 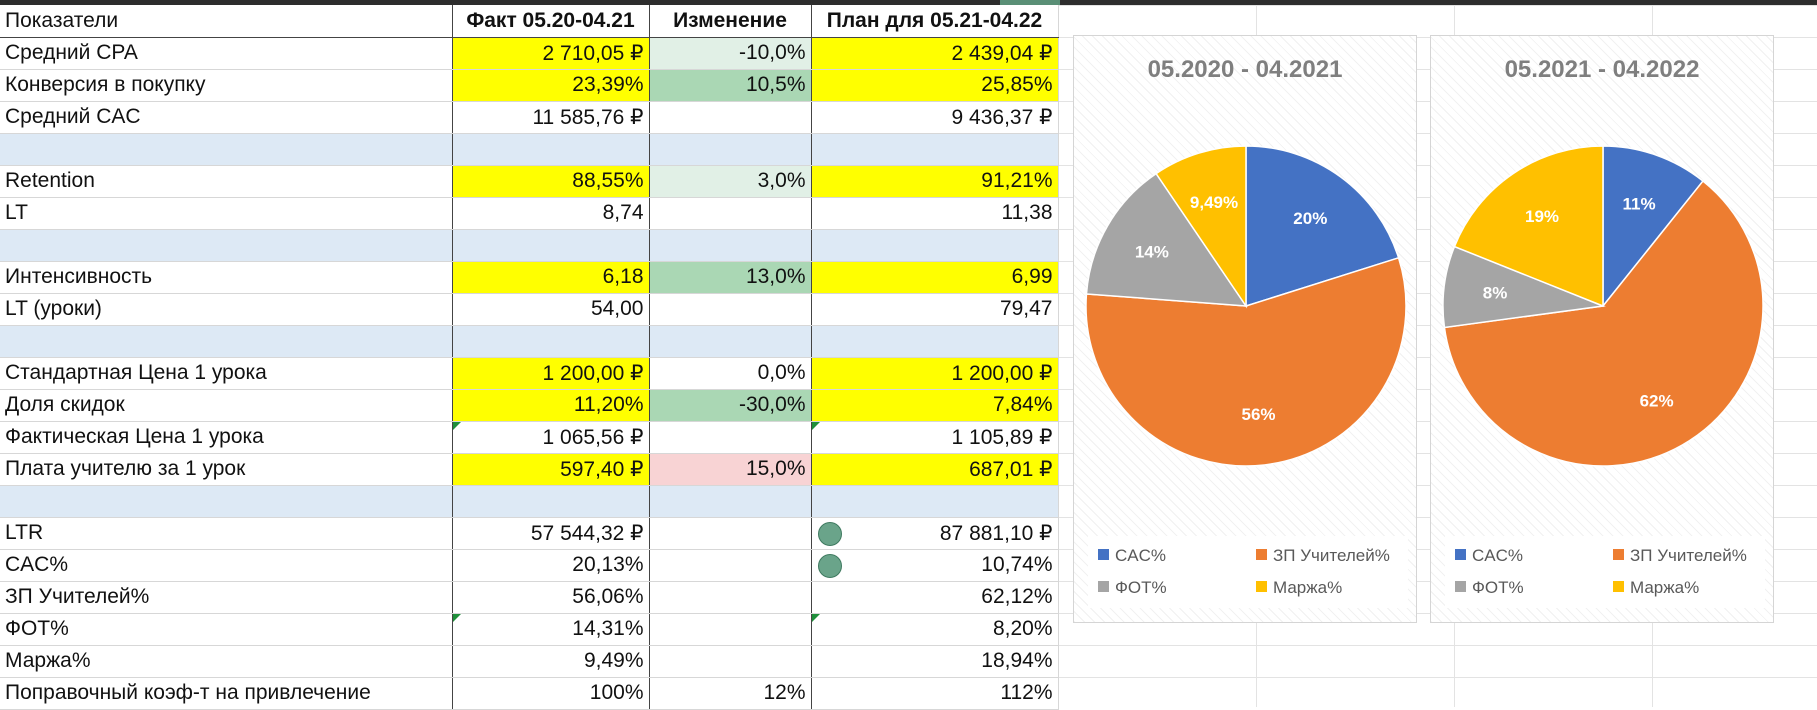 I want to click on plan-value-cell: 1 200,00 ₽, so click(x=934, y=373).